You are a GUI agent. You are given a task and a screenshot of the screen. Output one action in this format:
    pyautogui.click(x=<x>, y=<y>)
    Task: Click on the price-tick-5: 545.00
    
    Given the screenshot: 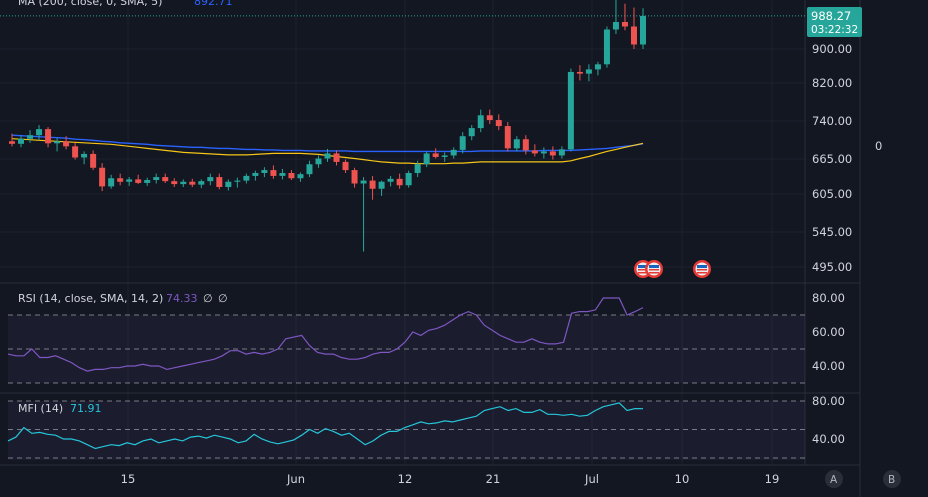 What is the action you would take?
    pyautogui.click(x=832, y=232)
    